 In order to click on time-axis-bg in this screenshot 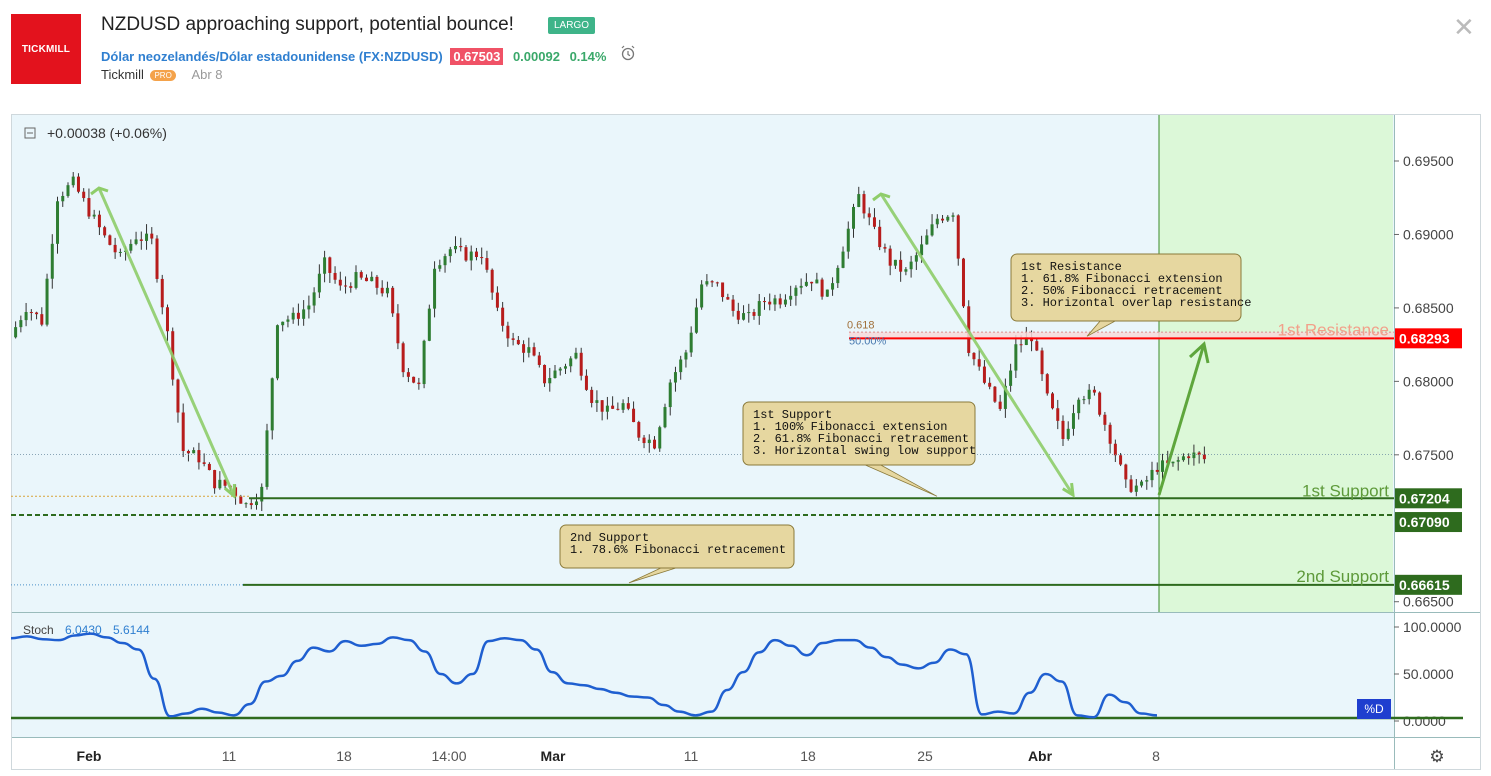, I will do `click(702, 754)`.